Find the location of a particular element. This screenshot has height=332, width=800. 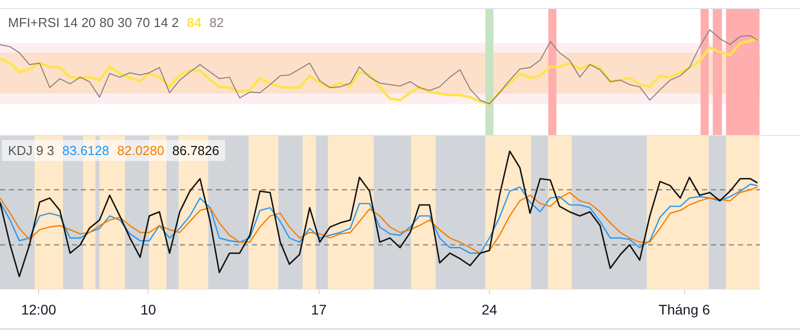

text: 83.6128 is located at coordinates (86, 150).